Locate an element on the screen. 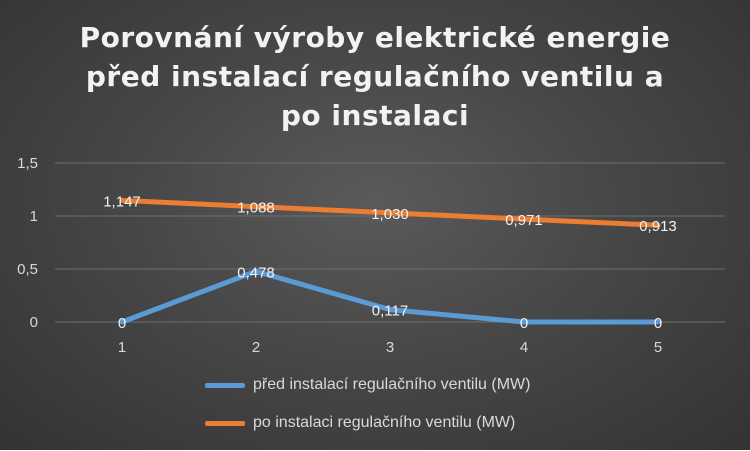  data-label-series-1: 0,478 is located at coordinates (256, 272).